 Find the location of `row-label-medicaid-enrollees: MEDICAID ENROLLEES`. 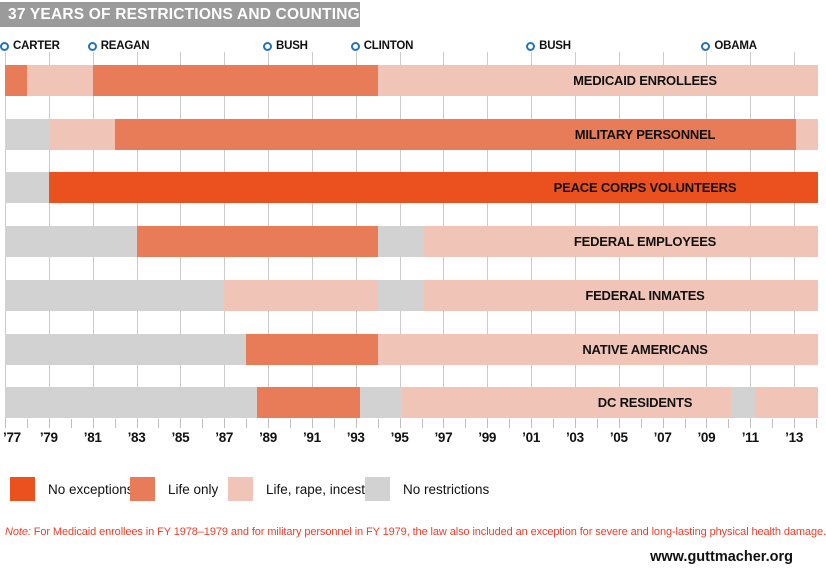

row-label-medicaid-enrollees: MEDICAID ENROLLEES is located at coordinates (645, 80).